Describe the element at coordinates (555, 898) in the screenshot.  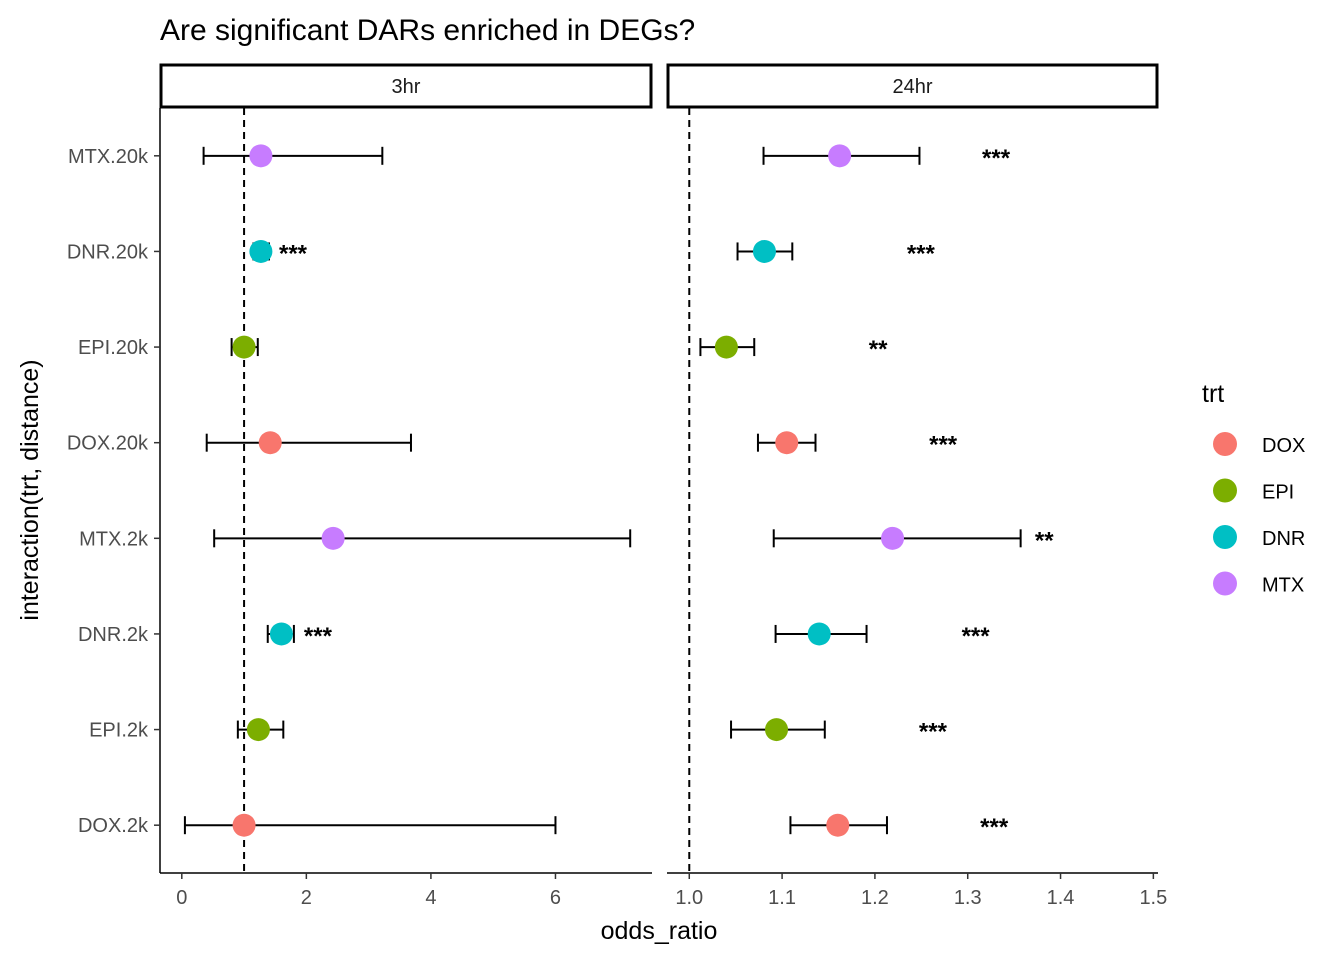
I see `x-tick-label: 6` at that location.